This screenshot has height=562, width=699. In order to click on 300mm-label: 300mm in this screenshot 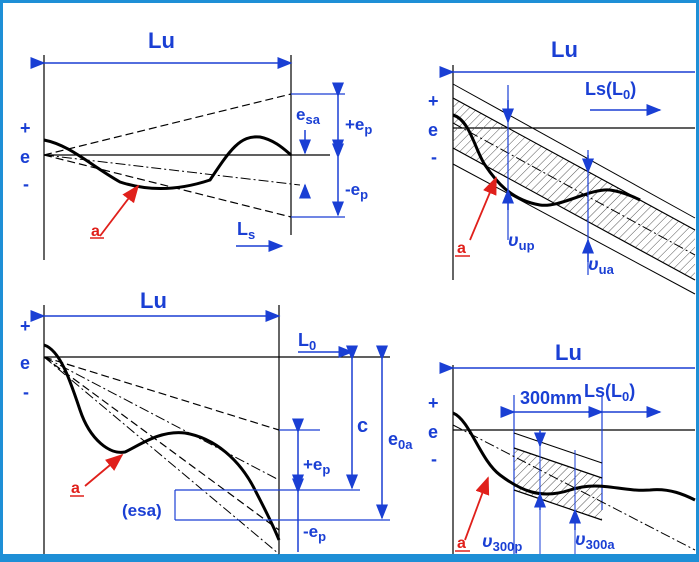, I will do `click(551, 398)`.